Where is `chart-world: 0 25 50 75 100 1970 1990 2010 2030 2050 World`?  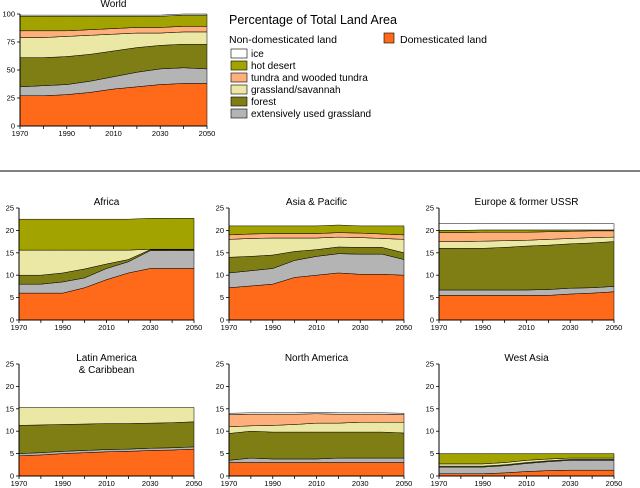 chart-world: 0 25 50 75 100 1970 1990 2010 2030 2050 World is located at coordinates (108, 69).